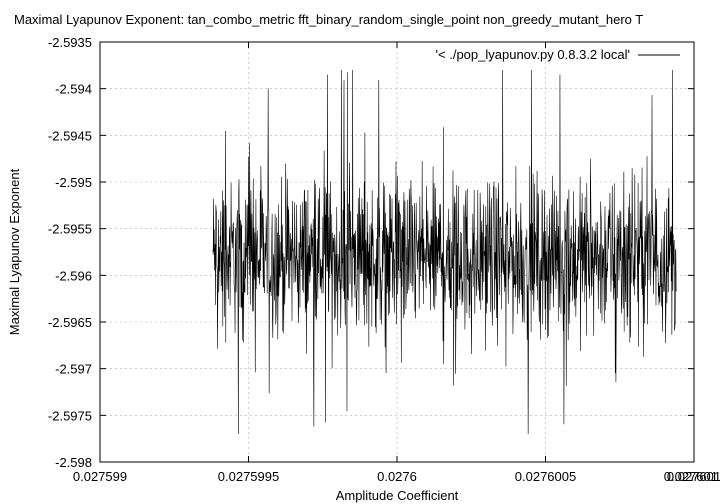 This screenshot has width=720, height=504. What do you see at coordinates (73, 275) in the screenshot?
I see `y-tick-label: -2.596` at bounding box center [73, 275].